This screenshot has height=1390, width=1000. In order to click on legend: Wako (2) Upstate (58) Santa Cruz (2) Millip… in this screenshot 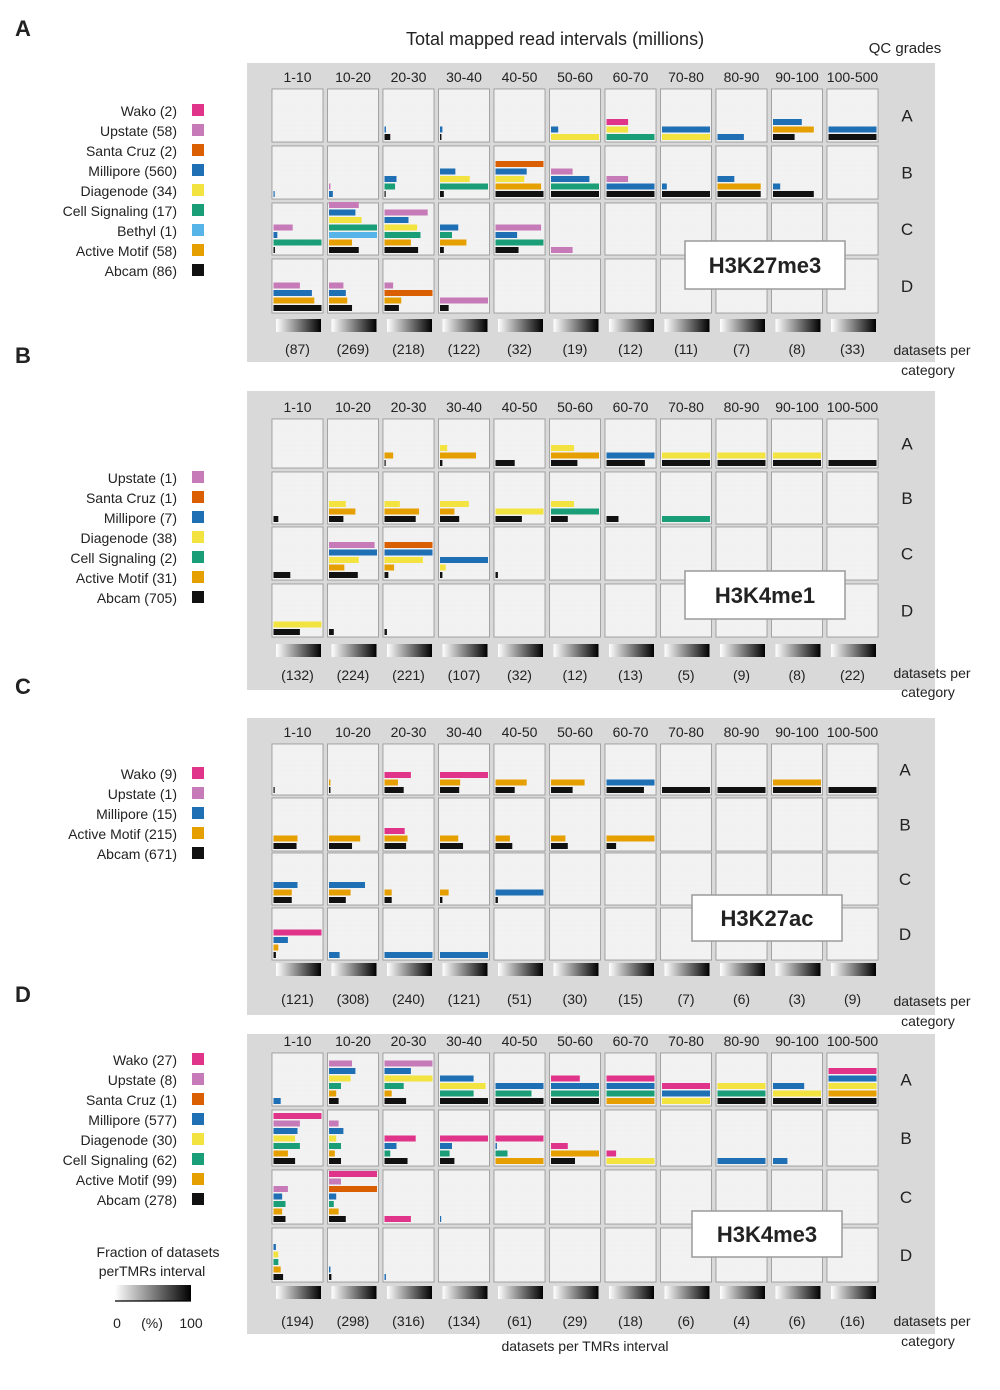, I will do `click(133, 191)`.